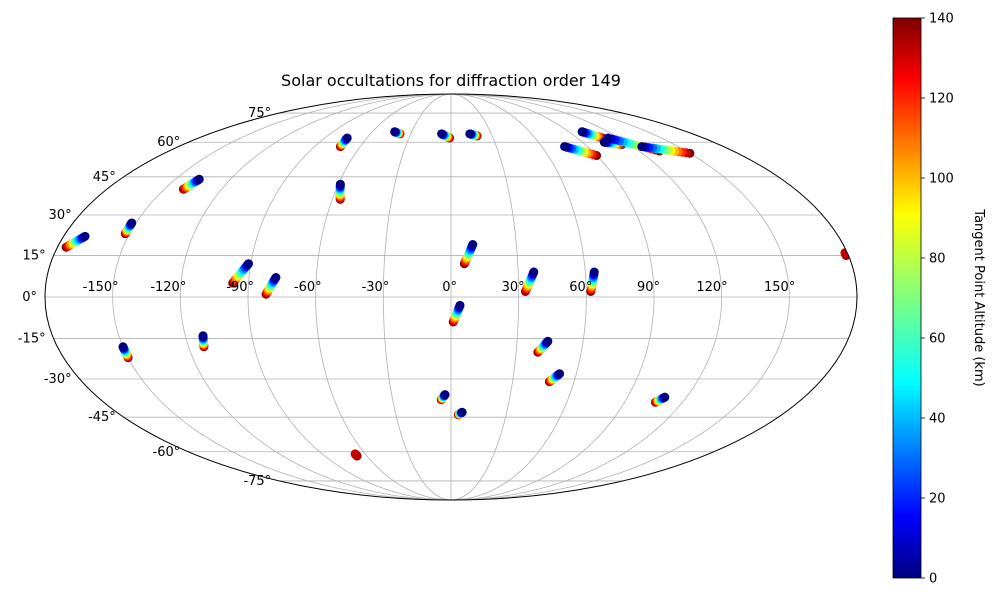 Image resolution: width=1000 pixels, height=600 pixels. What do you see at coordinates (32, 339) in the screenshot?
I see `lat-tick-label: -15°` at bounding box center [32, 339].